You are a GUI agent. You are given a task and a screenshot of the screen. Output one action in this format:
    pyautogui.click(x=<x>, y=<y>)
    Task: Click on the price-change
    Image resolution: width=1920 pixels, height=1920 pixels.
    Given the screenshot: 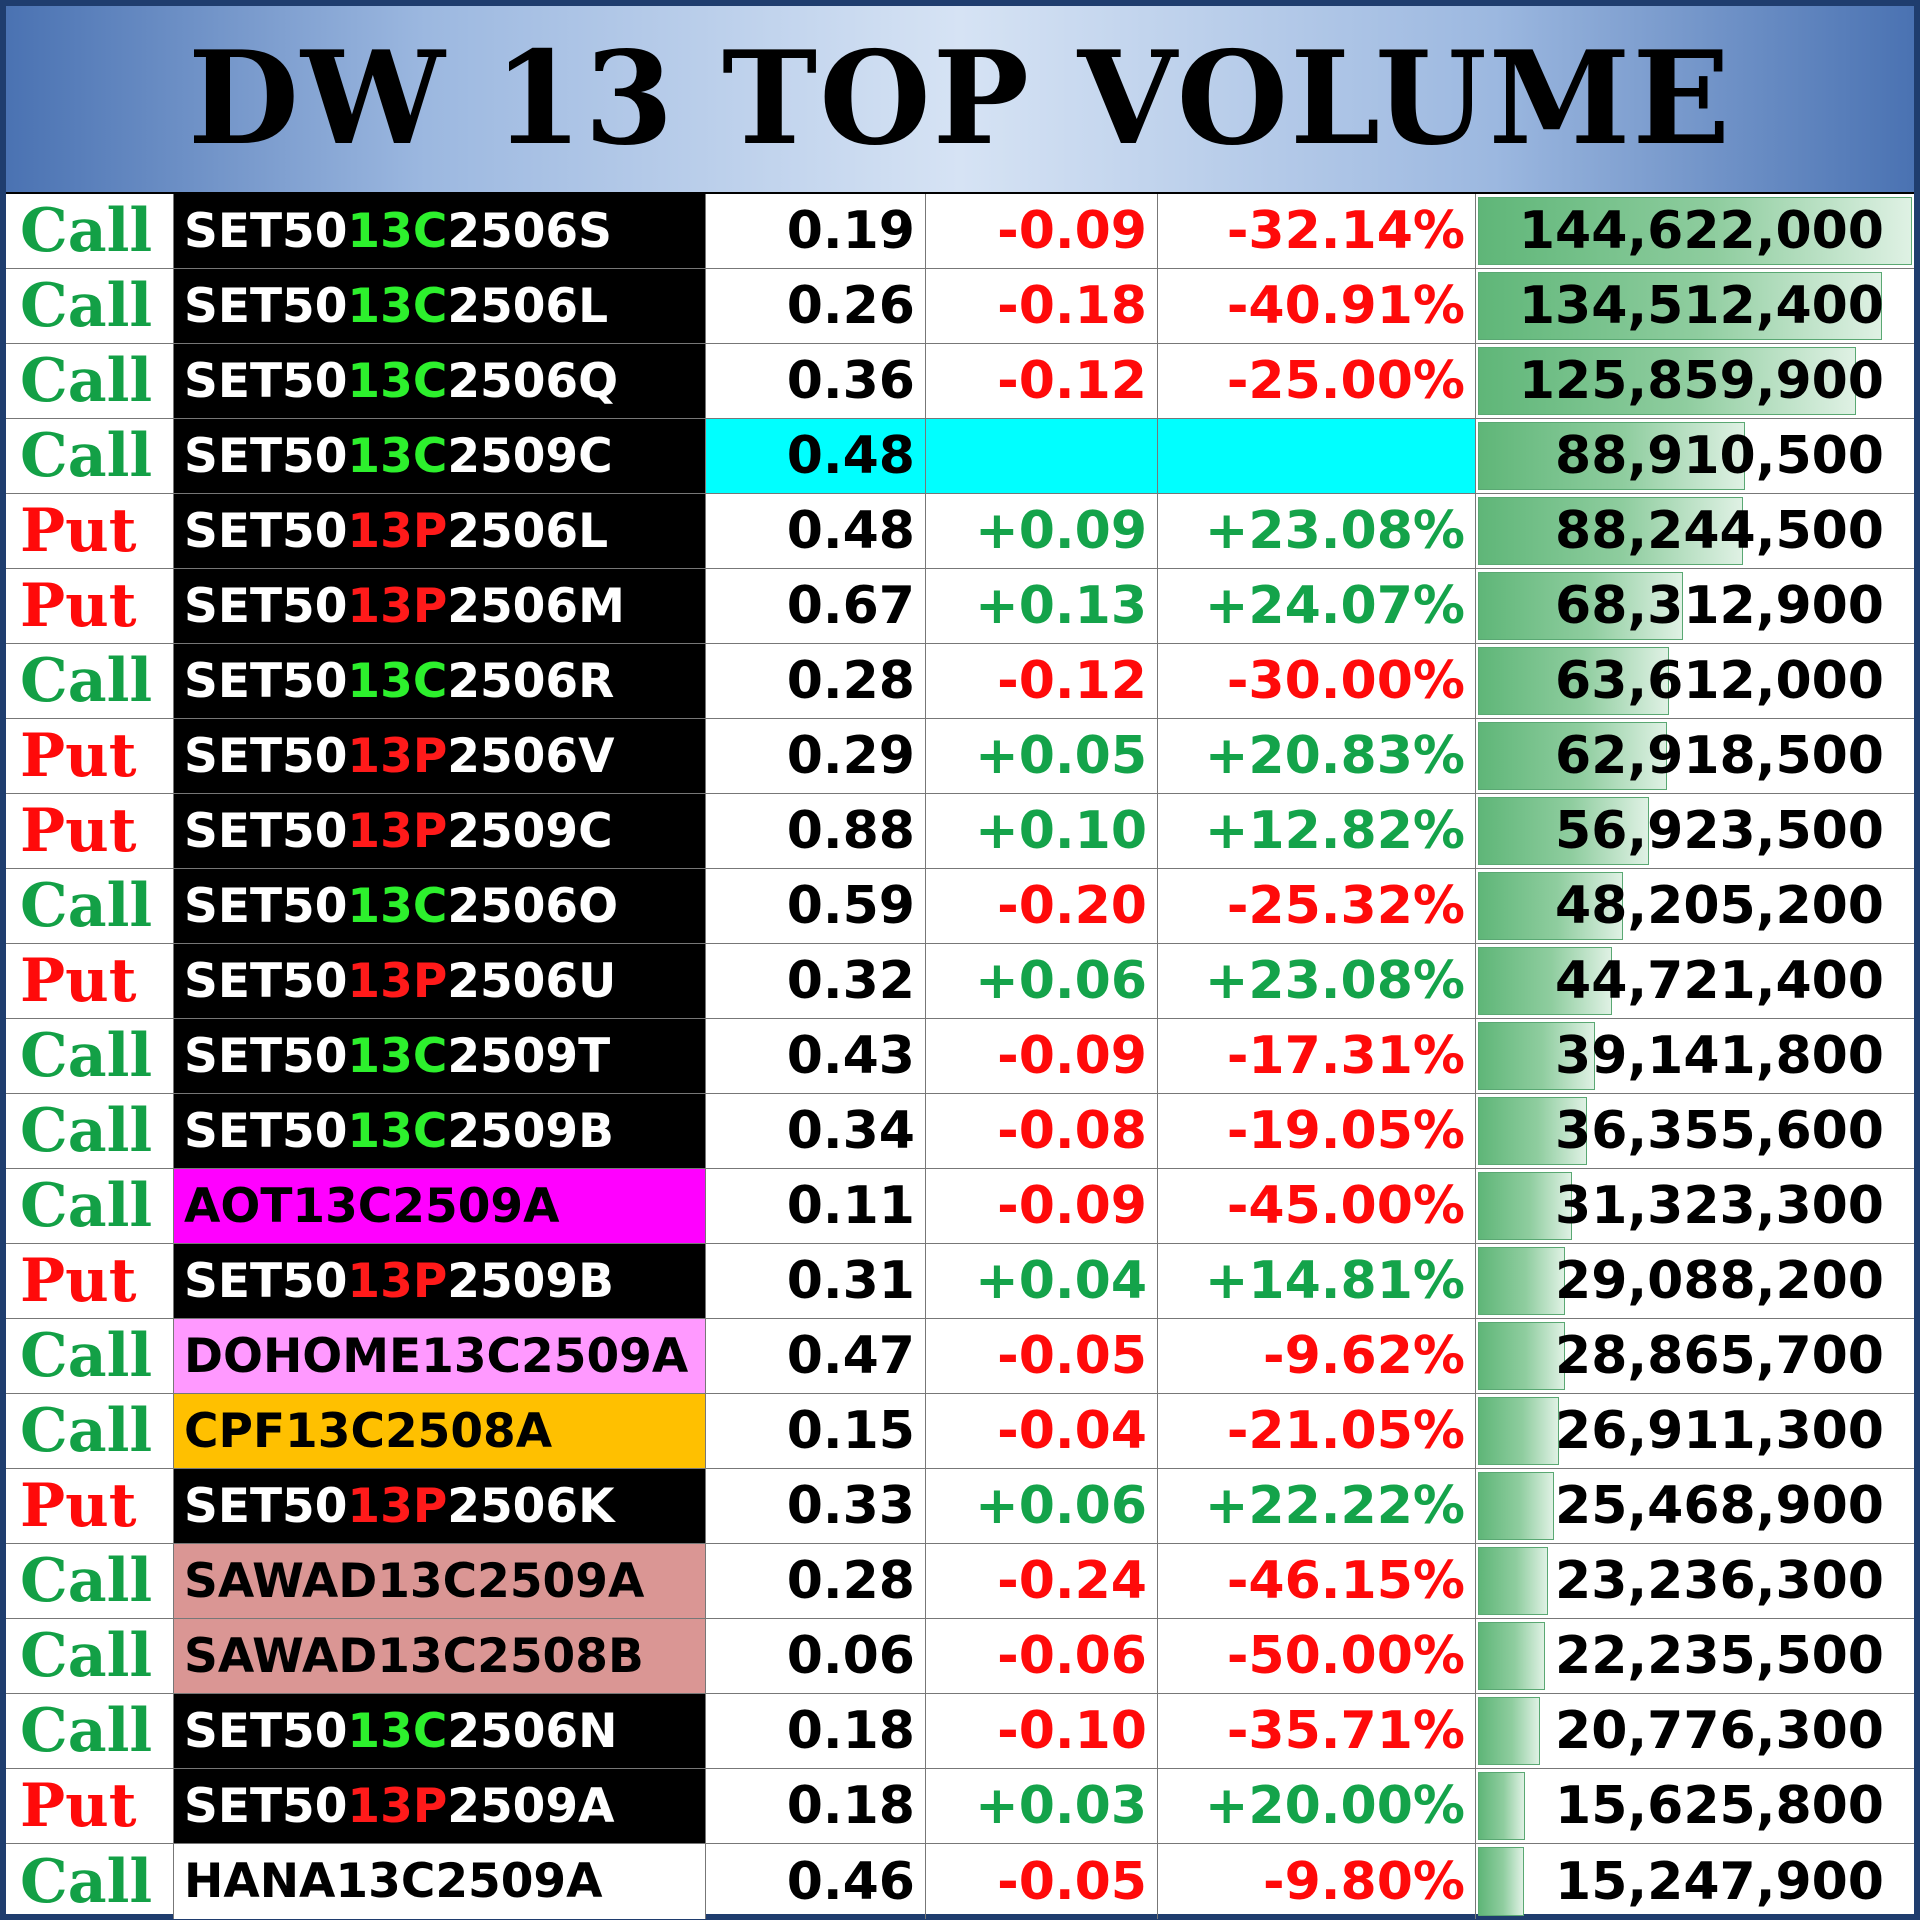 What is the action you would take?
    pyautogui.click(x=1042, y=456)
    